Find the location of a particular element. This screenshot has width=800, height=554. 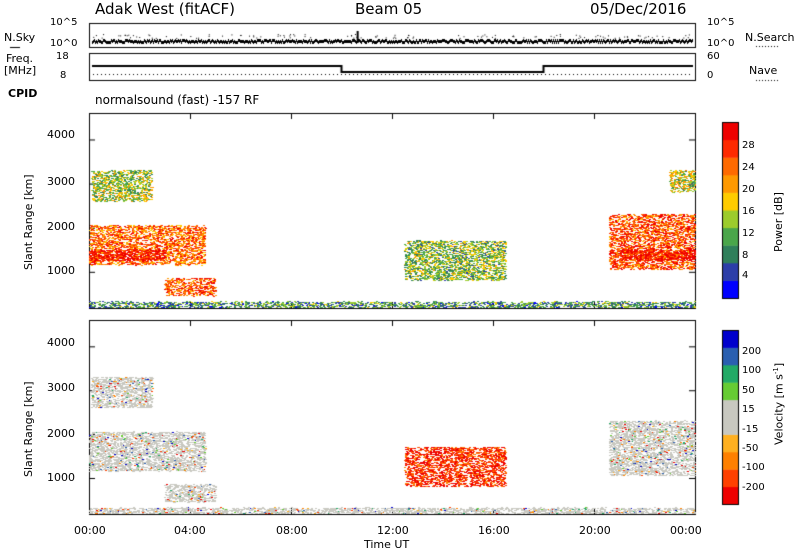

vel-cbar-tick-100: 100 is located at coordinates (752, 370).